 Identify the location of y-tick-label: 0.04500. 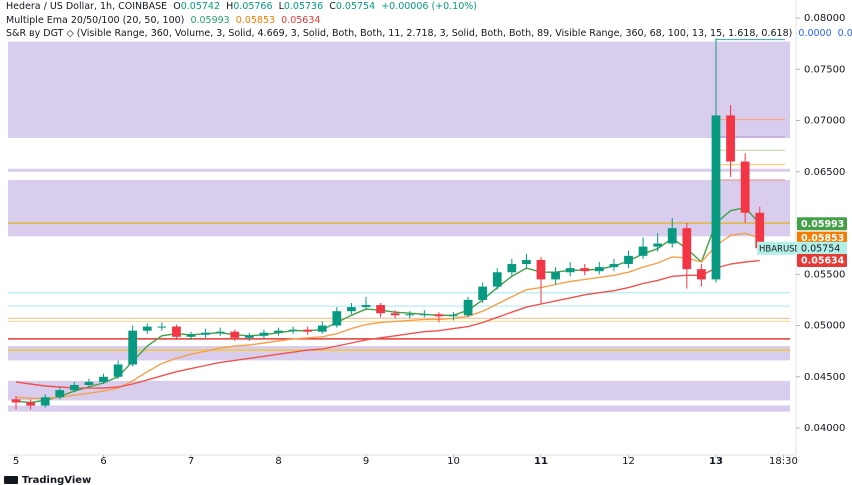
(824, 377).